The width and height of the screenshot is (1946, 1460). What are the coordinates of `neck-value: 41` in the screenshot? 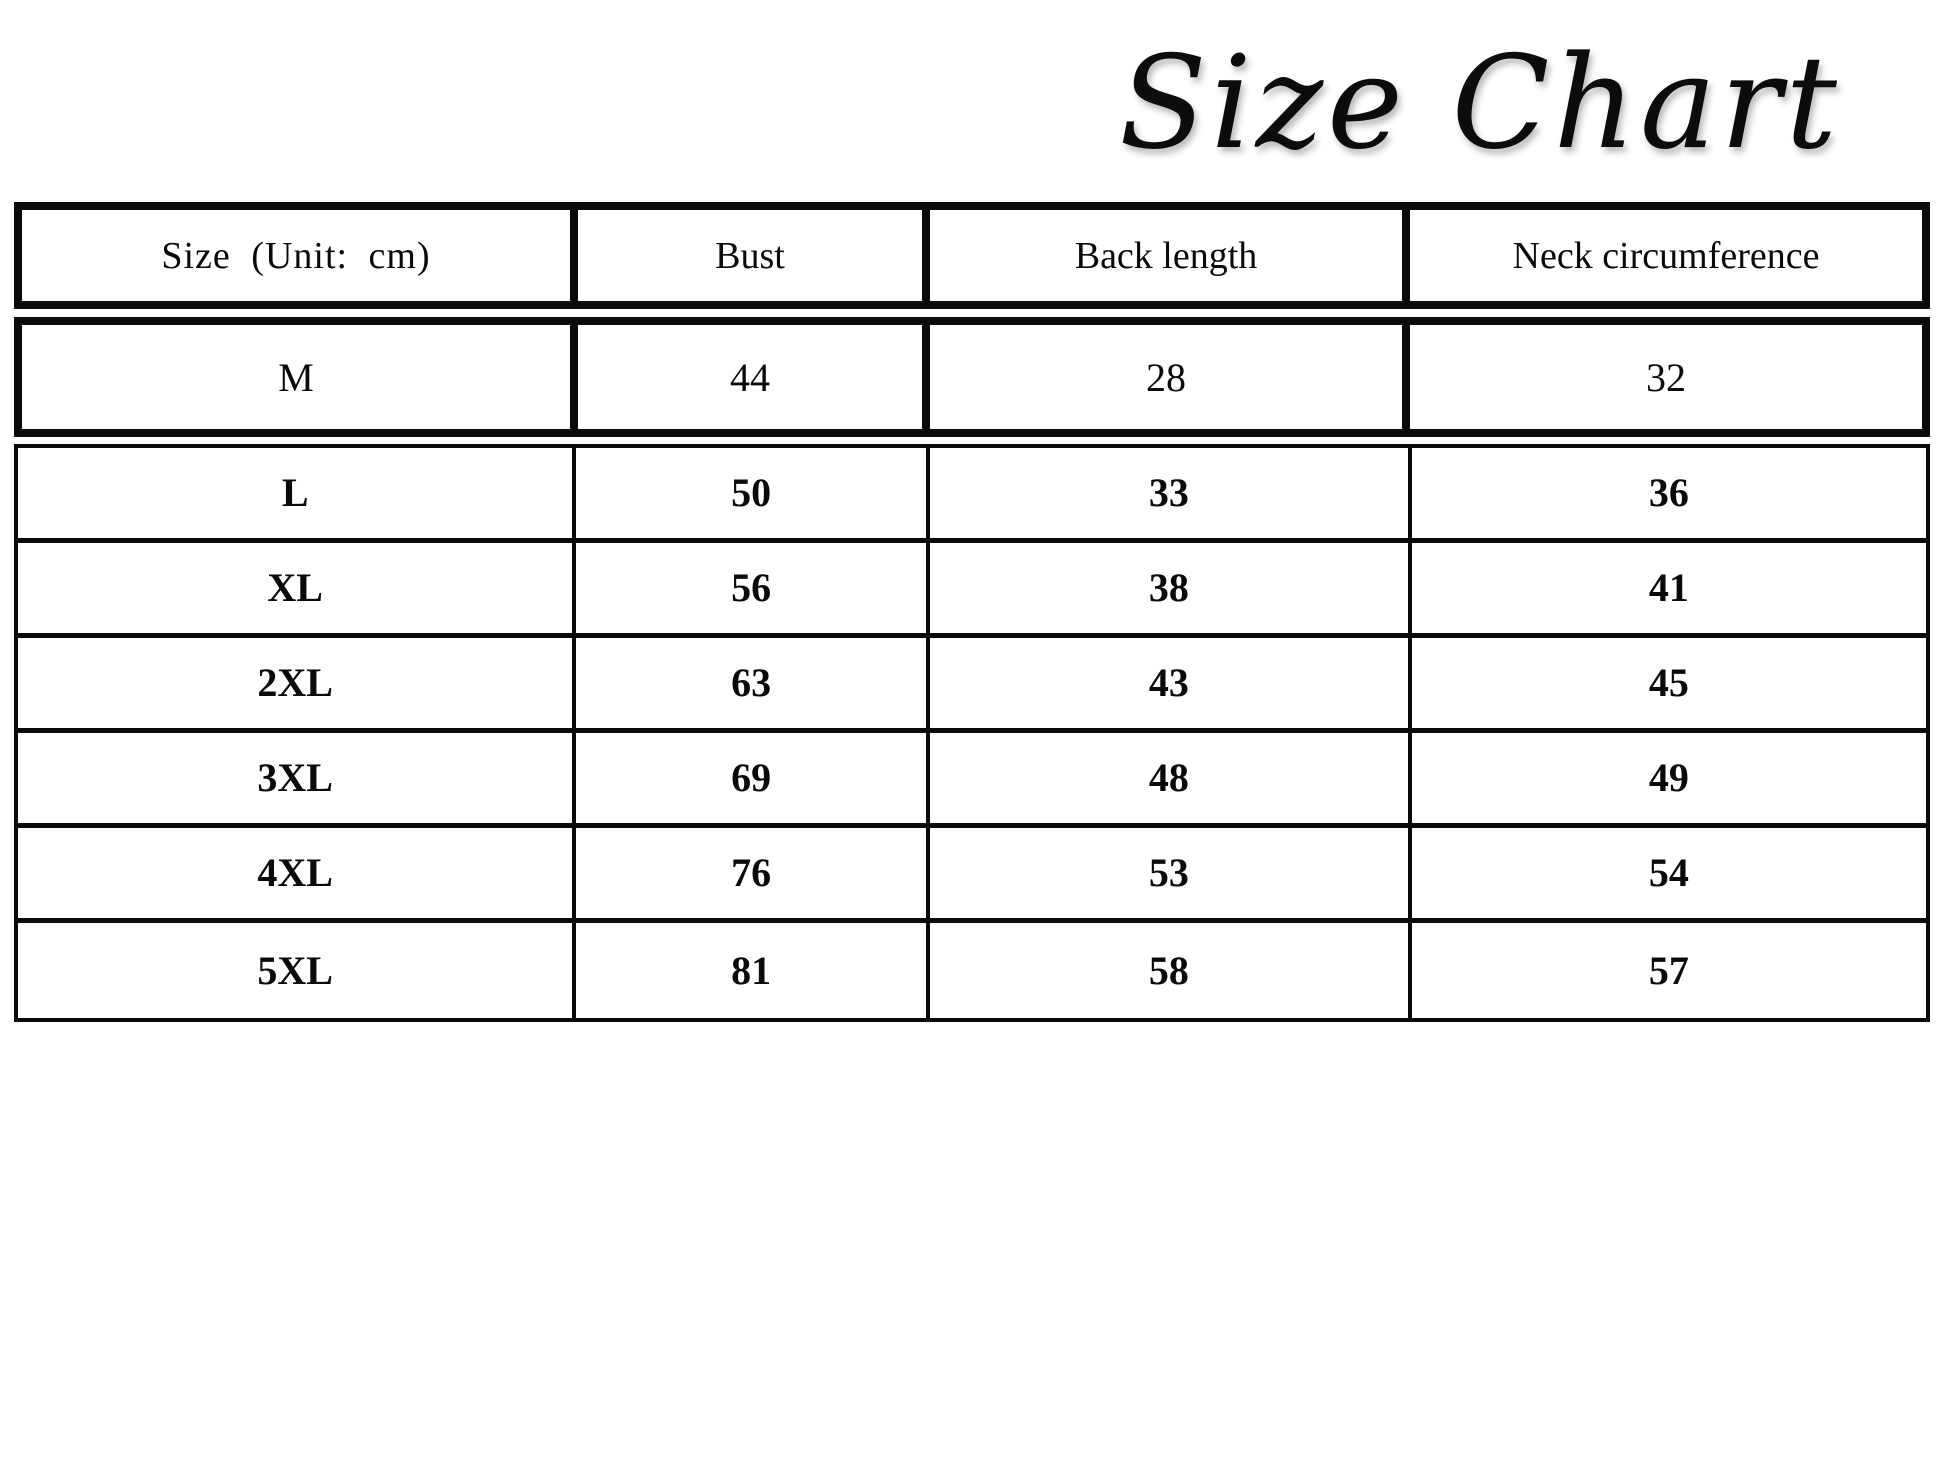 It's located at (1668, 588).